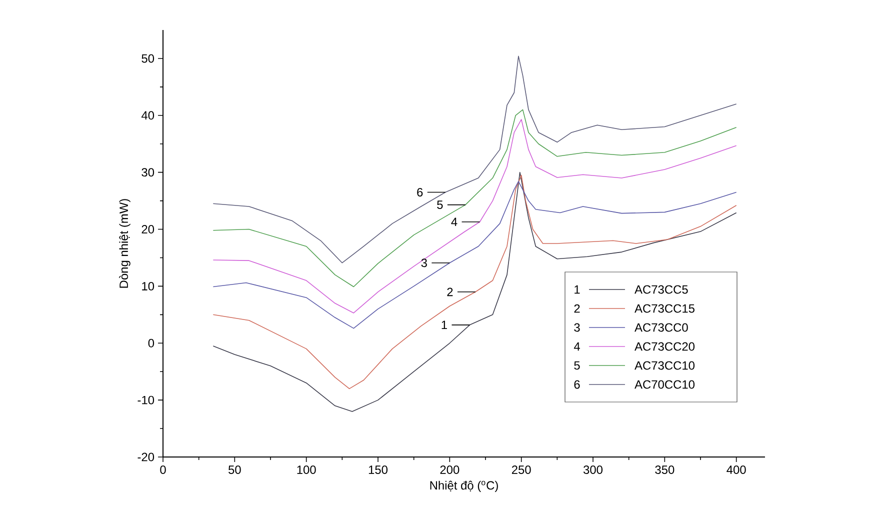  What do you see at coordinates (147, 115) in the screenshot?
I see `y-tick-label: 40` at bounding box center [147, 115].